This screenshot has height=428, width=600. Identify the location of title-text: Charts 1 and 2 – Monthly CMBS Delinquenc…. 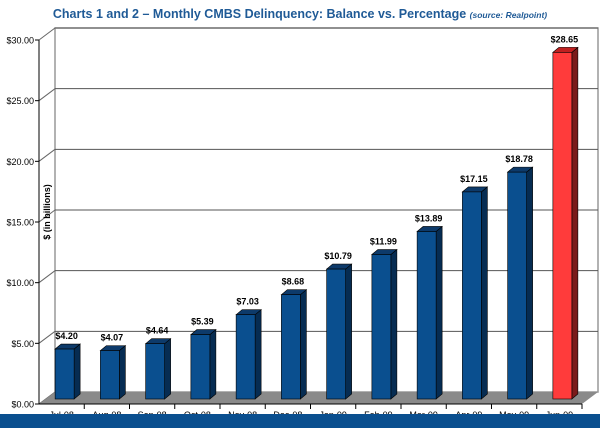
(259, 14).